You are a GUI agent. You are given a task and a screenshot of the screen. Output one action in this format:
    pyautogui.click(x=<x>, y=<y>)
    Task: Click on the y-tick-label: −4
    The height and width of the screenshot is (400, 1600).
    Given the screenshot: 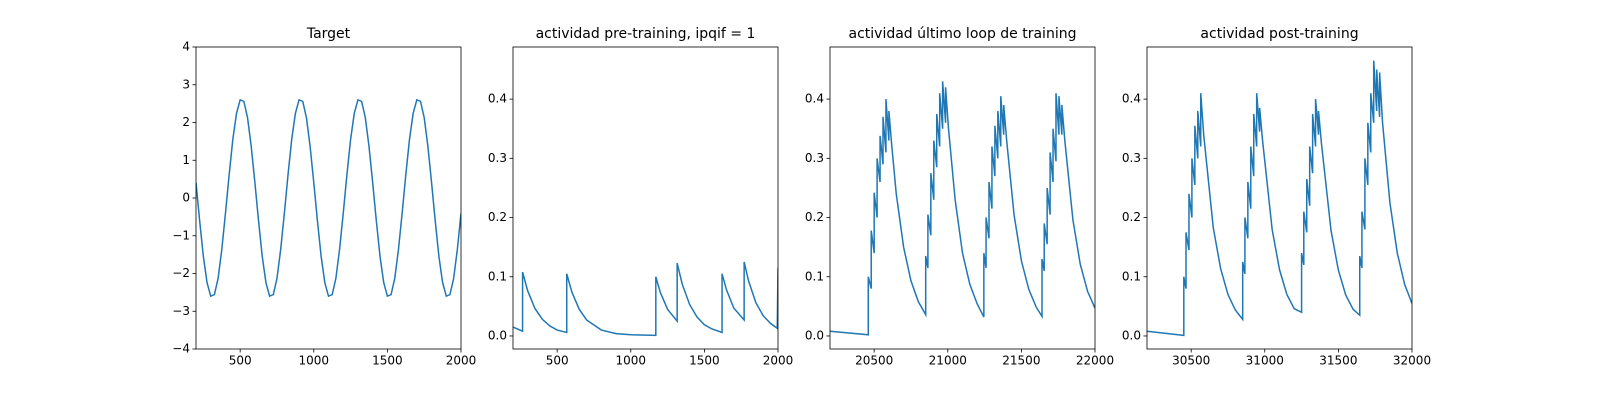 What is the action you would take?
    pyautogui.click(x=181, y=349)
    